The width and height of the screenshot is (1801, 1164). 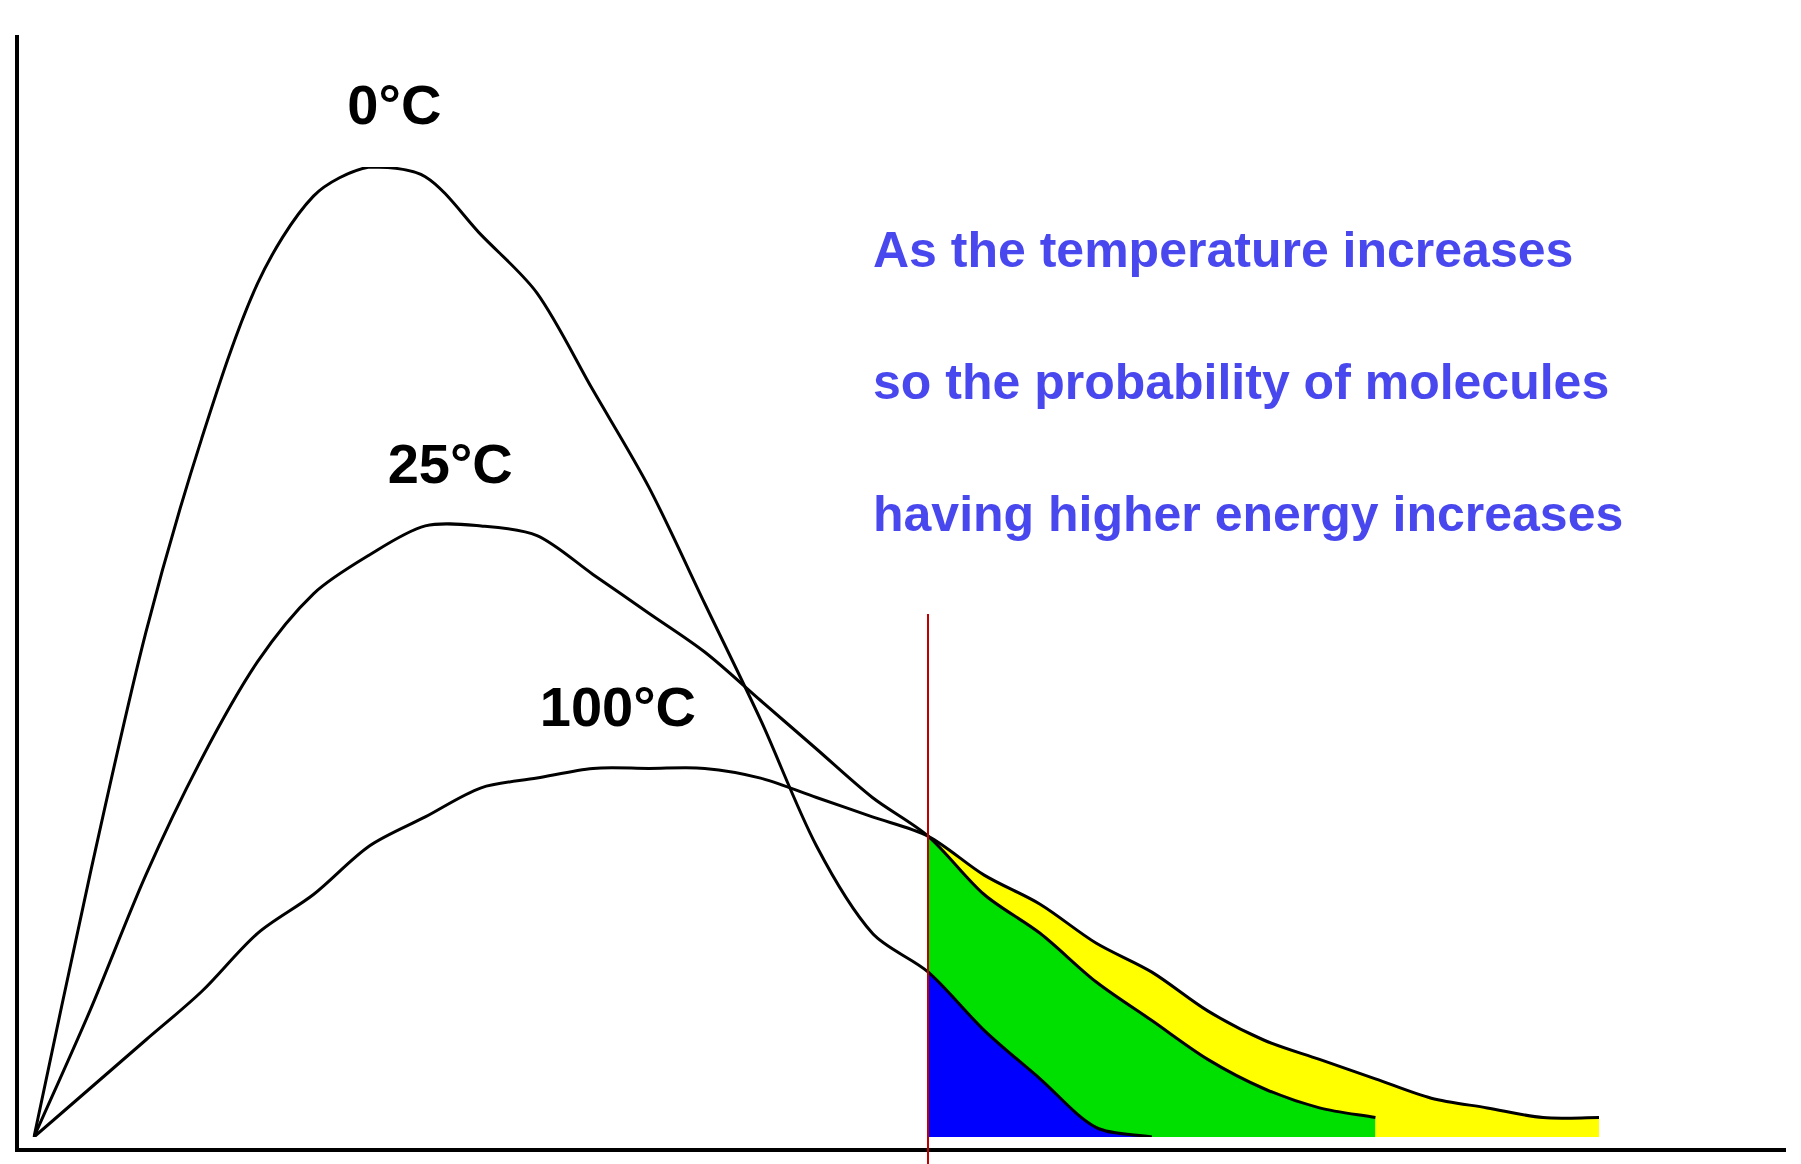 I want to click on annotation: having higher energy increases, so click(x=1248, y=513).